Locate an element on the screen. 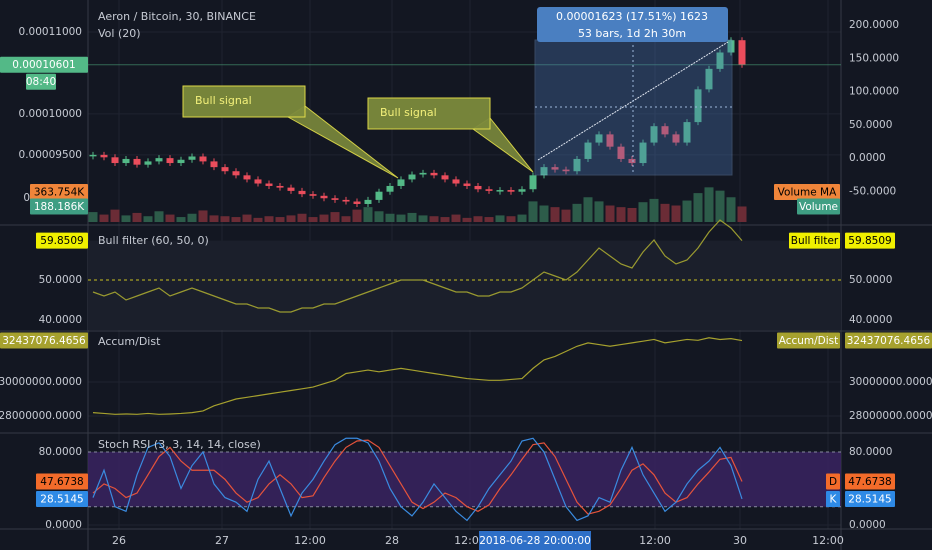 This screenshot has height=550, width=932. stoch-k-name-text: K is located at coordinates (834, 499).